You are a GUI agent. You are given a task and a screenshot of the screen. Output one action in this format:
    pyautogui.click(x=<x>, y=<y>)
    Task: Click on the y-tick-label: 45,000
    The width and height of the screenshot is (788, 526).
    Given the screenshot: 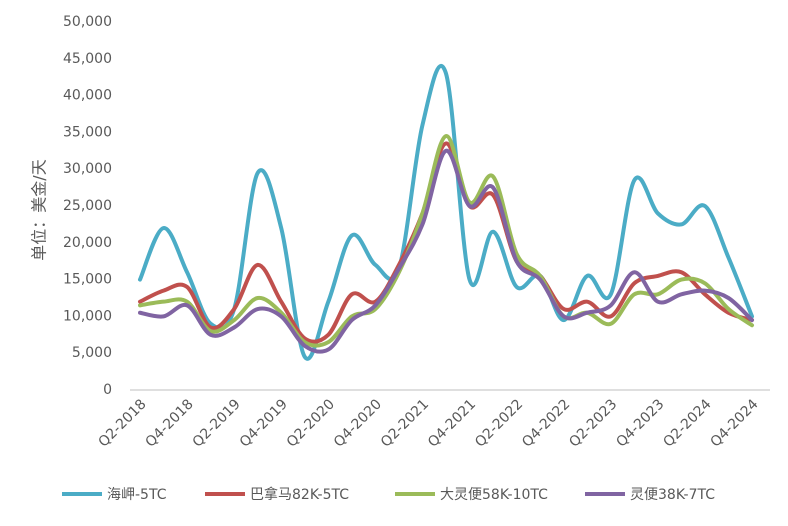 What is the action you would take?
    pyautogui.click(x=87, y=59)
    